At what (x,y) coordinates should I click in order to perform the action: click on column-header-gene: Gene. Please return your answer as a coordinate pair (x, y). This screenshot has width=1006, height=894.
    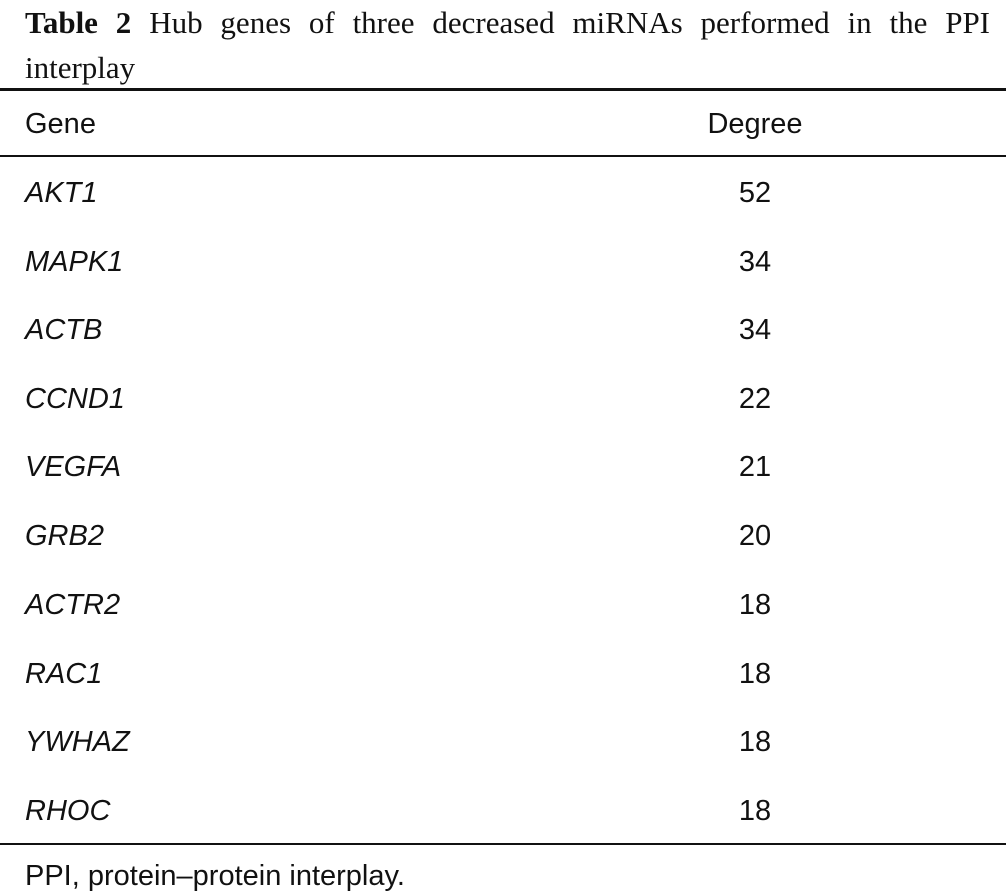
    Looking at the image, I should click on (60, 124).